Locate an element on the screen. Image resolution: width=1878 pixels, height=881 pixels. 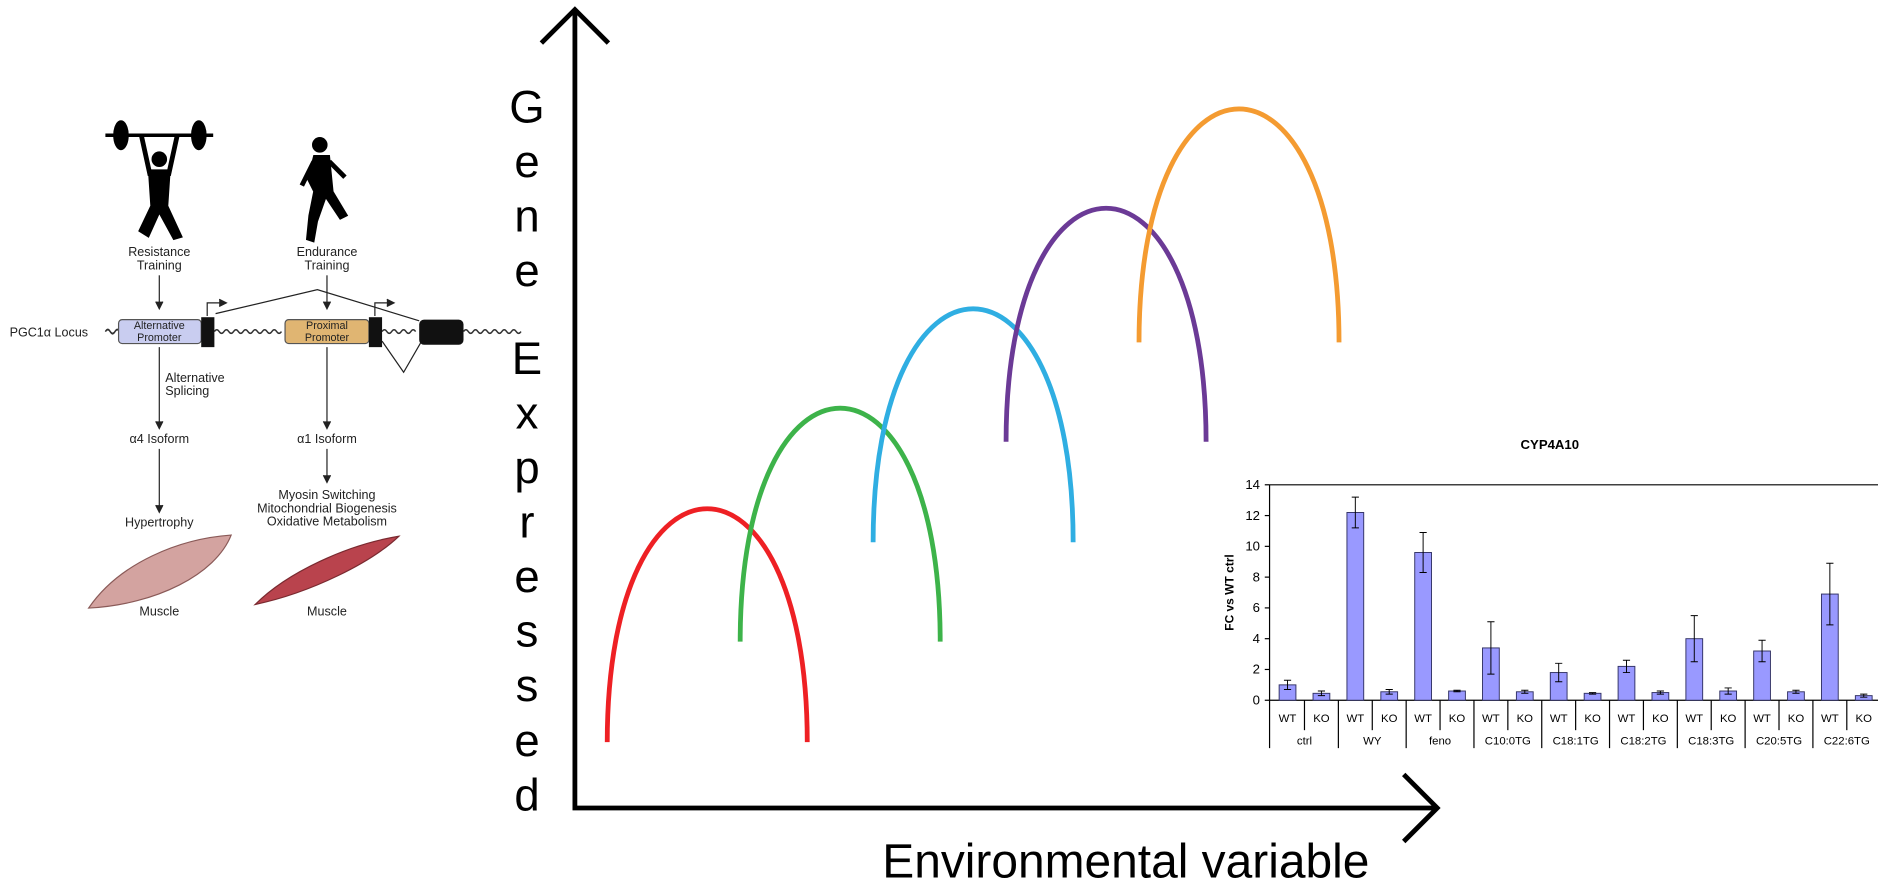
group-label: C22:6TG is located at coordinates (1847, 742).